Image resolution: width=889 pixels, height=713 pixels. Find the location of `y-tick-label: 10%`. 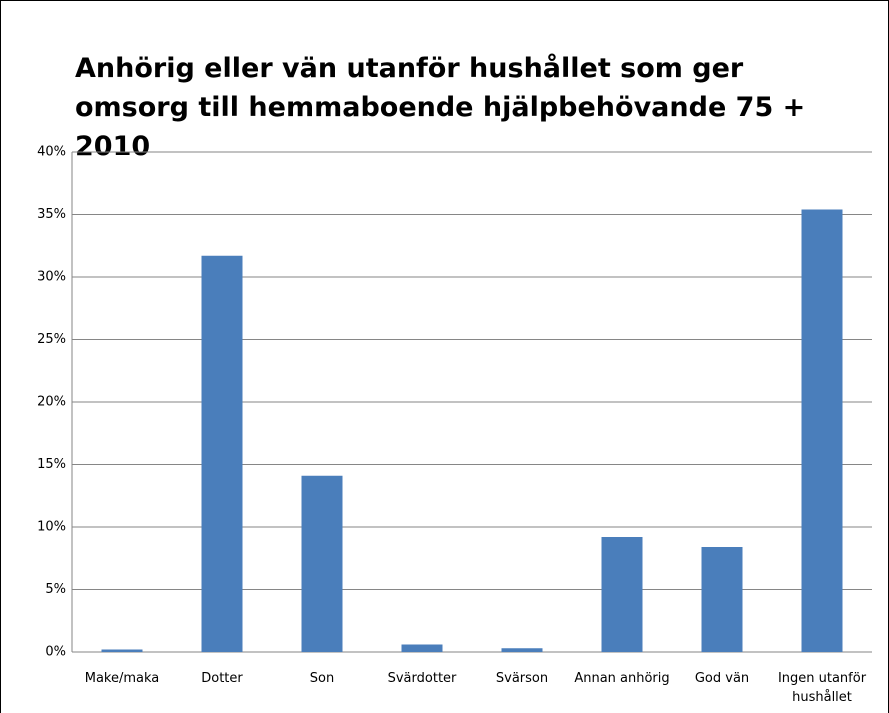

y-tick-label: 10% is located at coordinates (51, 527).